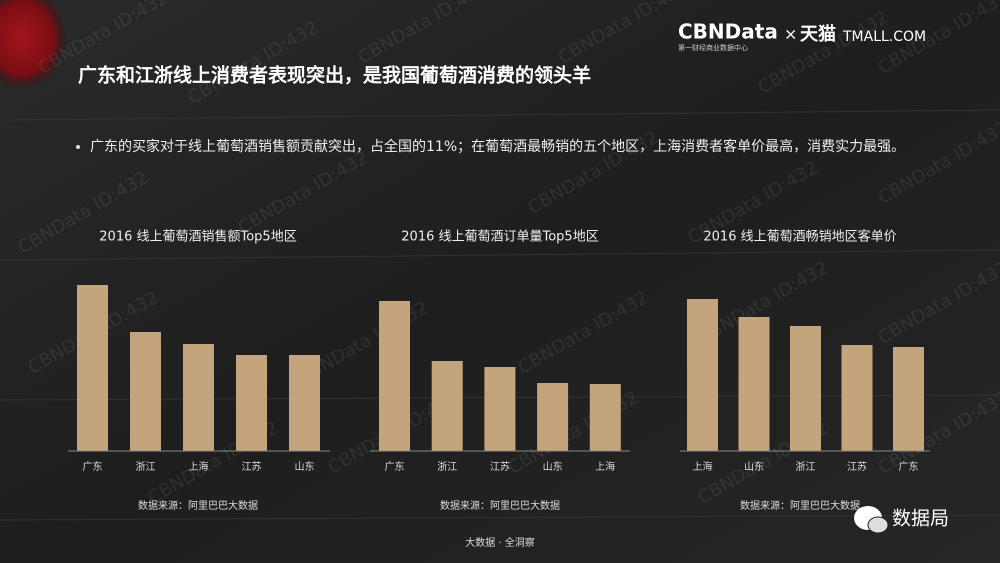  I want to click on footer: 大数据 · 全洞察, so click(500, 542).